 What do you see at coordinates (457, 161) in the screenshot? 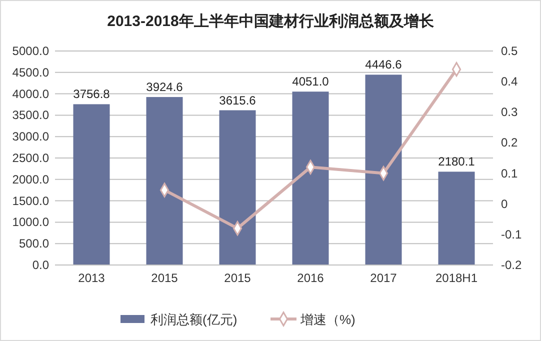
I see `data-label: 2180.1` at bounding box center [457, 161].